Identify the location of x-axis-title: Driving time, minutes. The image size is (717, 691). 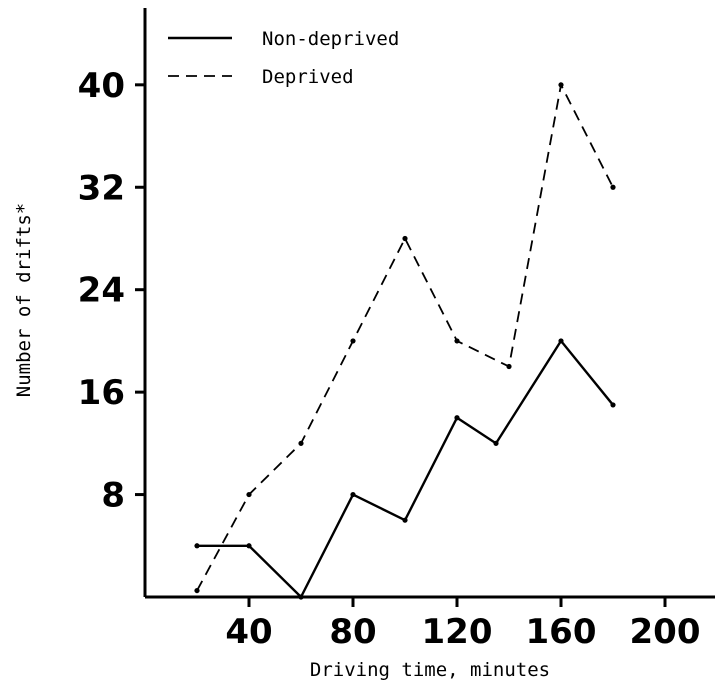
(430, 670).